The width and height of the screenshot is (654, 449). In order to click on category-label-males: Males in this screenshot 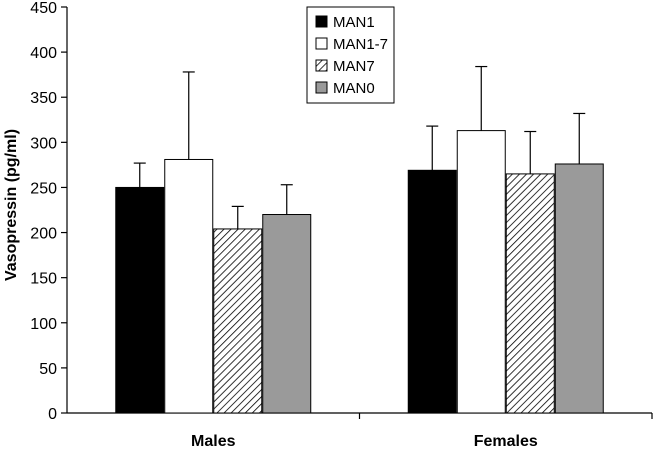, I will do `click(213, 441)`.